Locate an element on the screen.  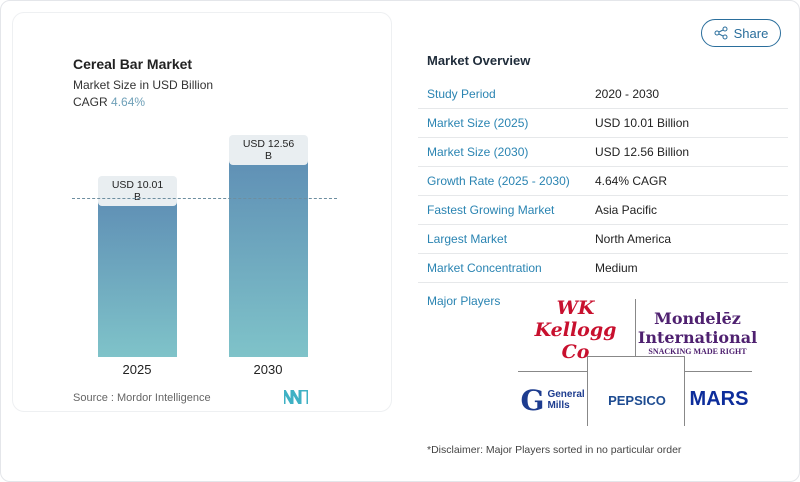
overview-row: Market Size (2030) USD 12.56 Billion is located at coordinates (603, 152).